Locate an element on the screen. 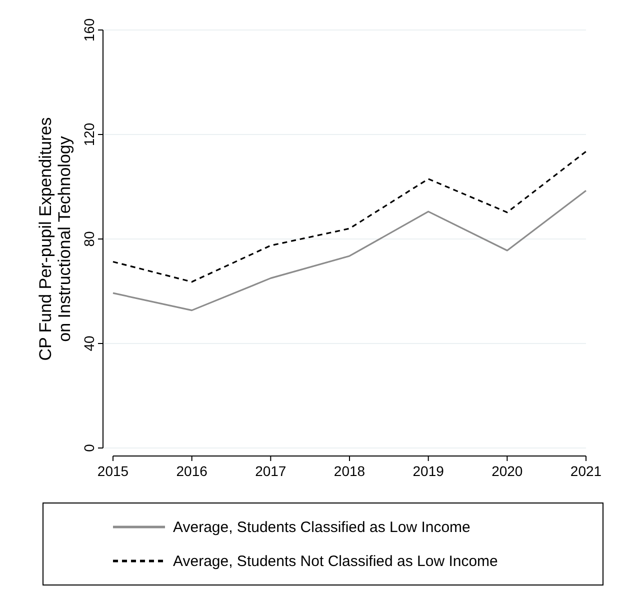 Image resolution: width=618 pixels, height=597 pixels. x-tick-label: 2018 is located at coordinates (350, 471).